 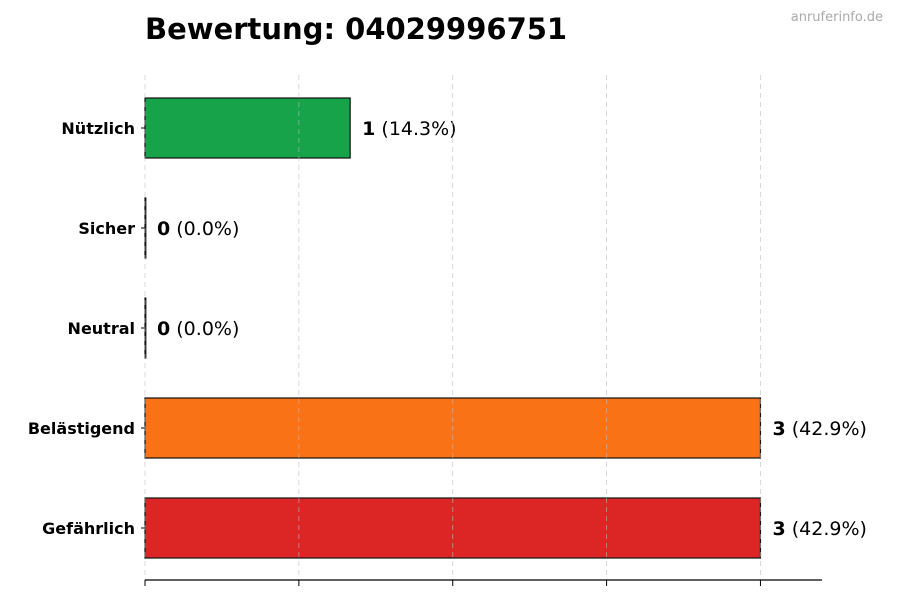 What do you see at coordinates (81, 428) in the screenshot?
I see `y-tick-label: Belästigend` at bounding box center [81, 428].